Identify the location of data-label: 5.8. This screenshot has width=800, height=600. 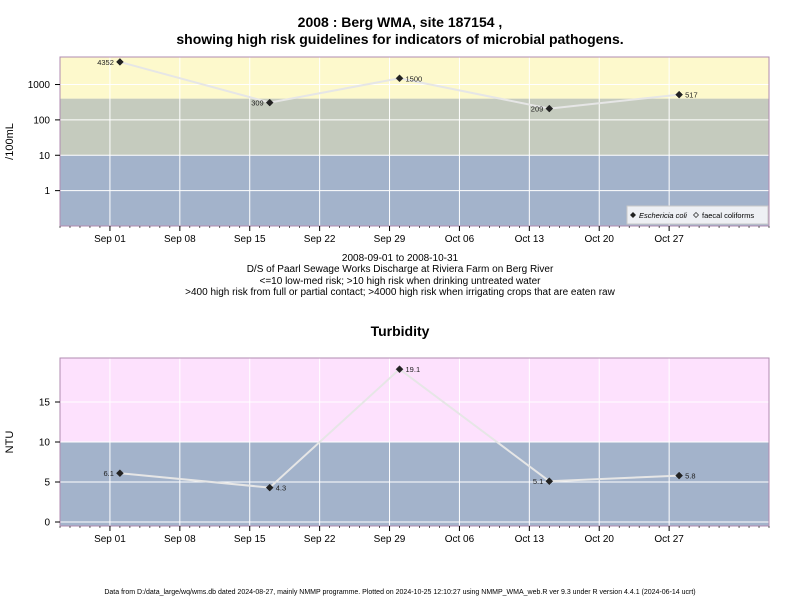
(690, 476).